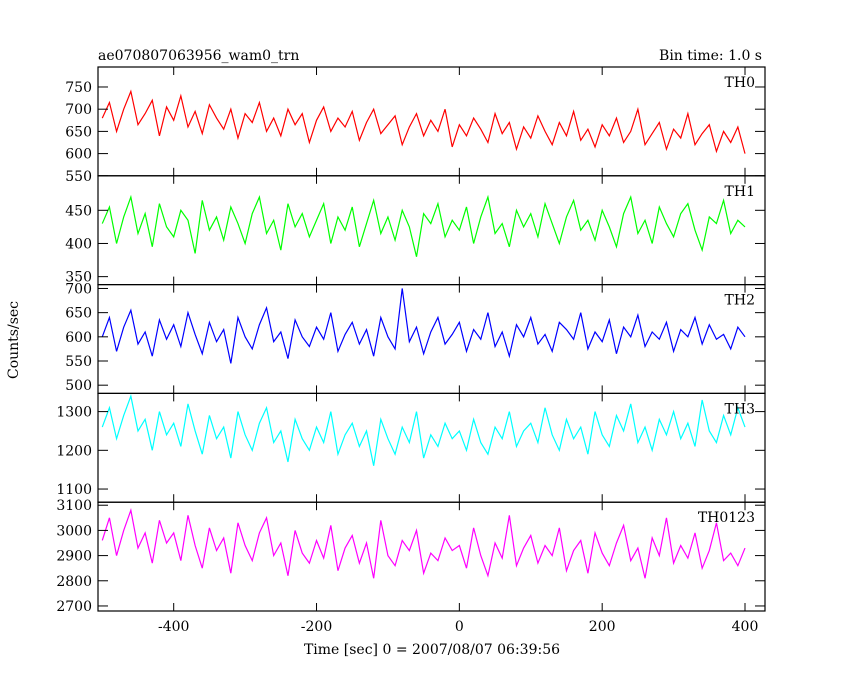  What do you see at coordinates (74, 531) in the screenshot?
I see `y-tick-label: 3000` at bounding box center [74, 531].